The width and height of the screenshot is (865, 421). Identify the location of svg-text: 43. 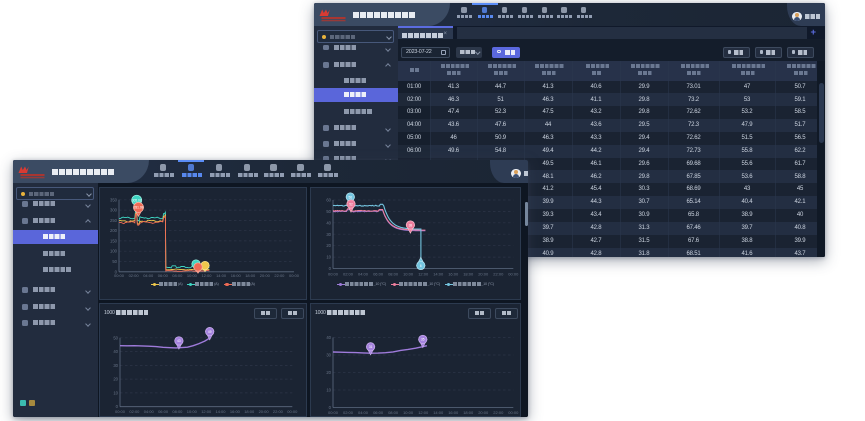
(179, 341).